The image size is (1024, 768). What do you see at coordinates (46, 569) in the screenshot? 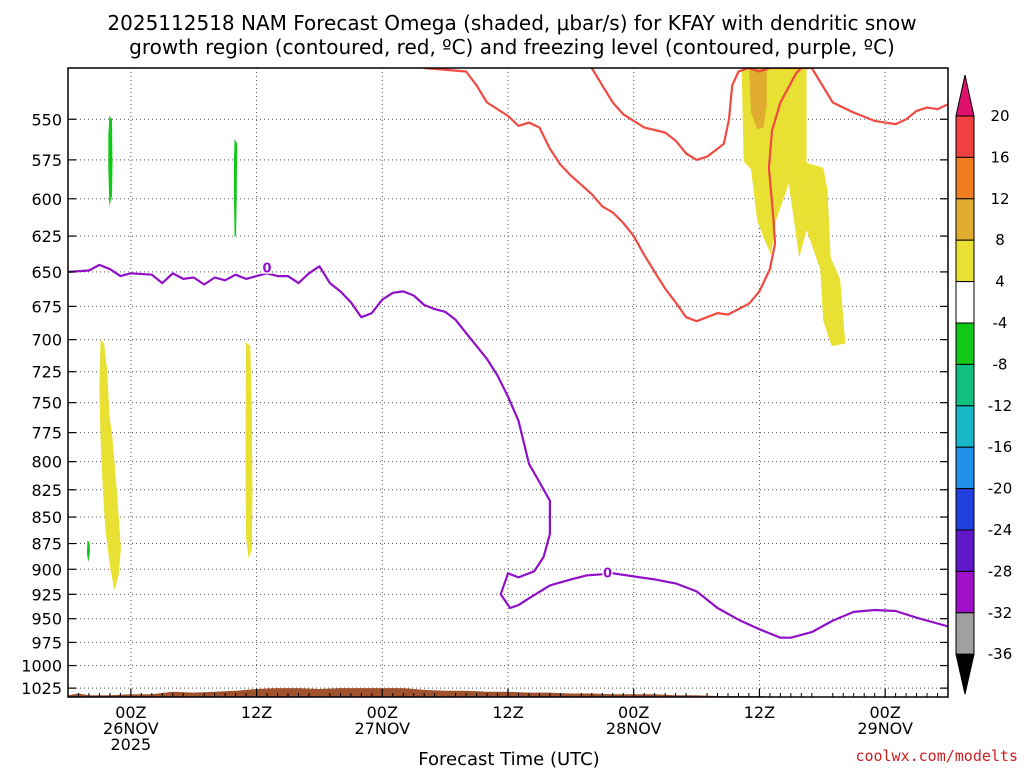
I see `y-tick-label: 900` at bounding box center [46, 569].